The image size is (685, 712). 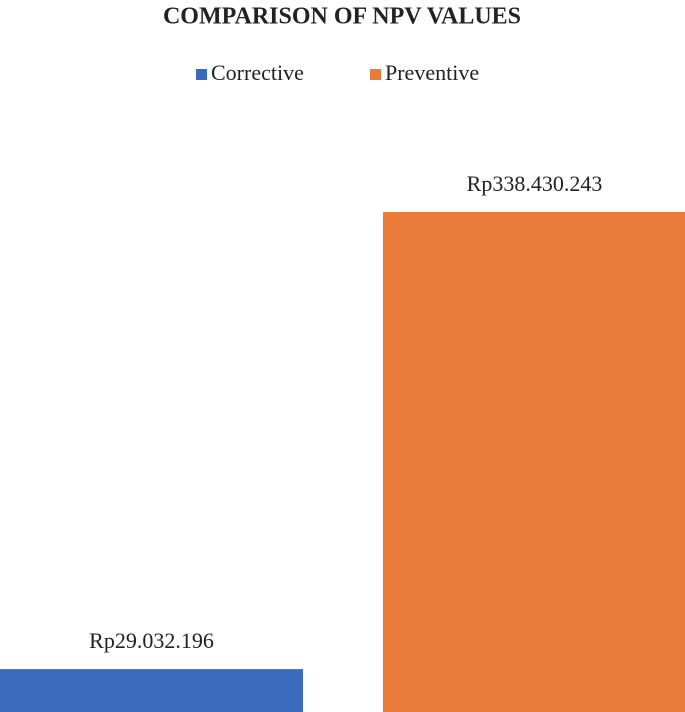 What do you see at coordinates (535, 183) in the screenshot?
I see `value-label: Rp338.430.243` at bounding box center [535, 183].